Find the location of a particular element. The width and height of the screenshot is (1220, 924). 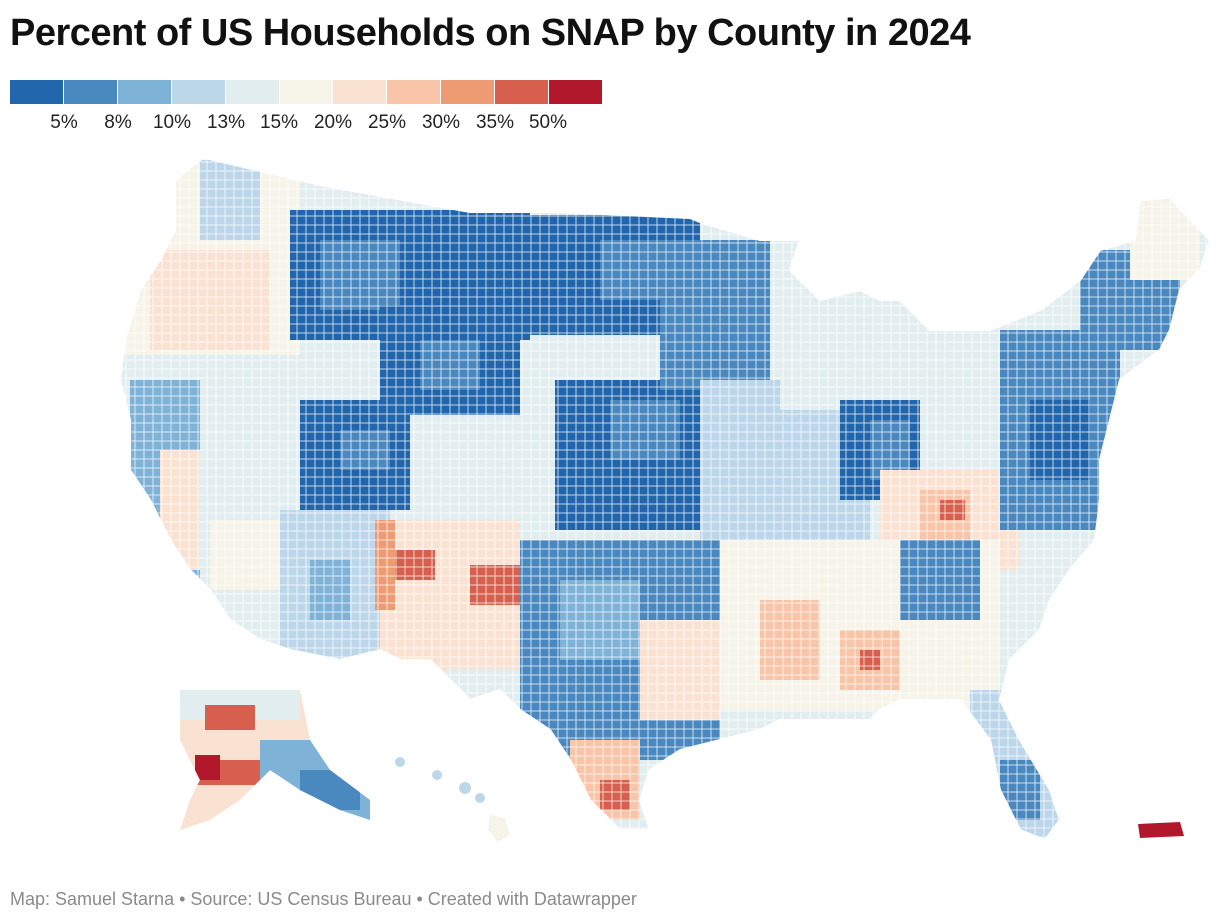

legend-label: 15% is located at coordinates (279, 122).